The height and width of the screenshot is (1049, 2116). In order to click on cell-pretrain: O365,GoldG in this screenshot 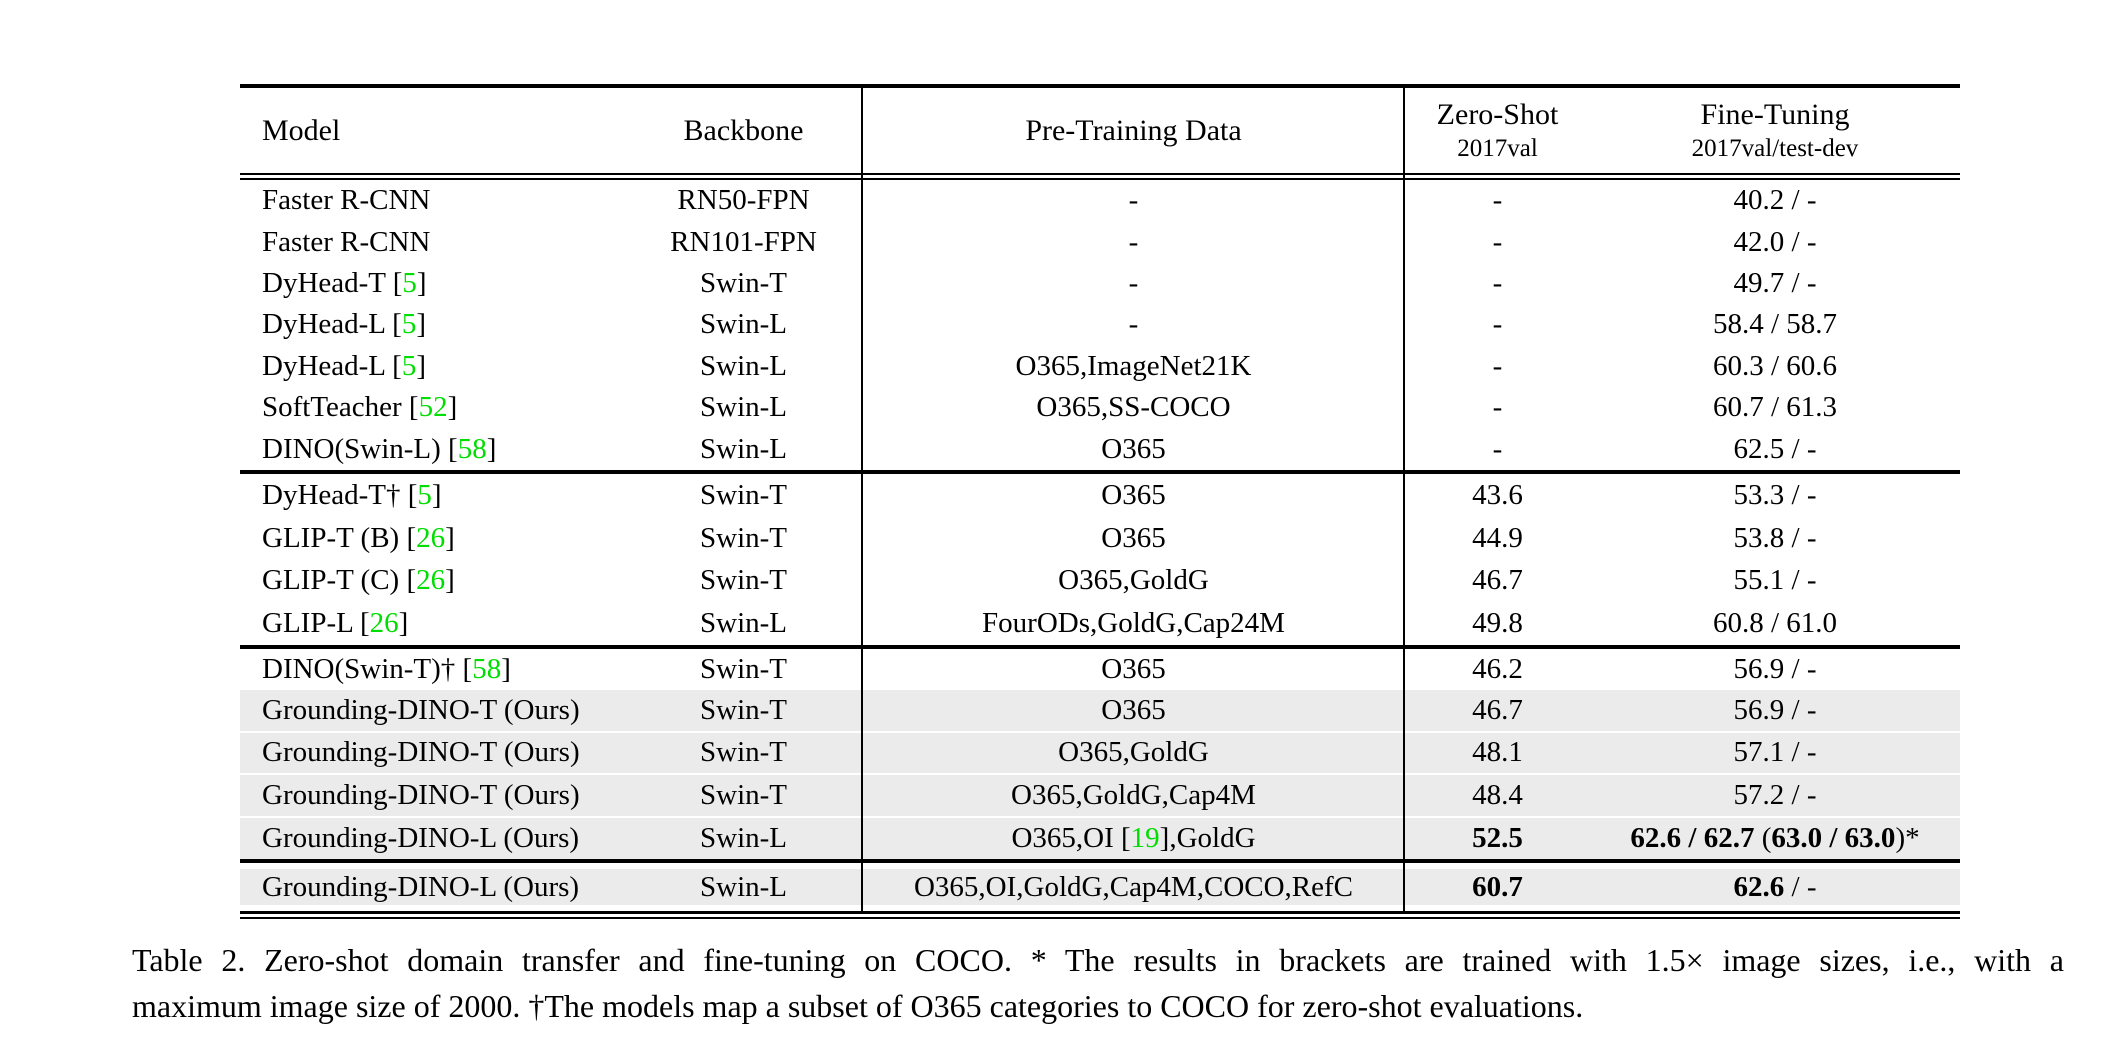, I will do `click(1133, 752)`.